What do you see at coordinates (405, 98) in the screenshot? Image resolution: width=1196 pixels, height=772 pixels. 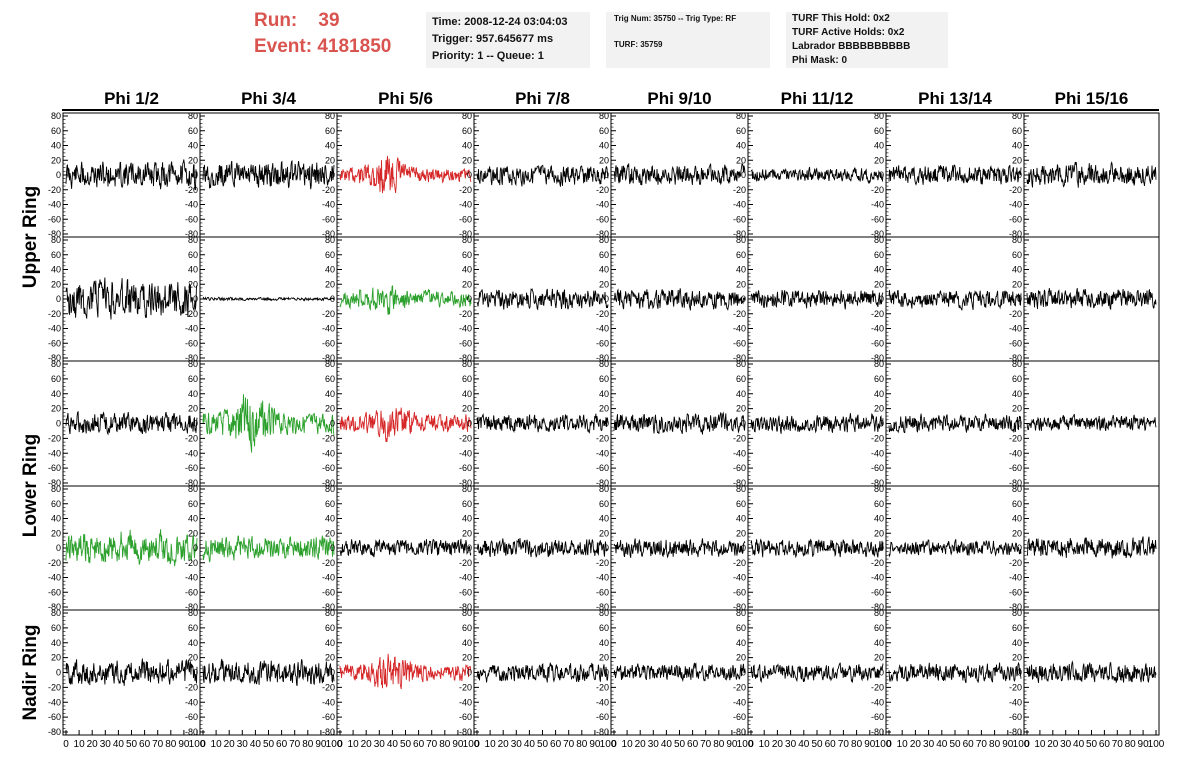 I see `column-title: Phi 5/6` at bounding box center [405, 98].